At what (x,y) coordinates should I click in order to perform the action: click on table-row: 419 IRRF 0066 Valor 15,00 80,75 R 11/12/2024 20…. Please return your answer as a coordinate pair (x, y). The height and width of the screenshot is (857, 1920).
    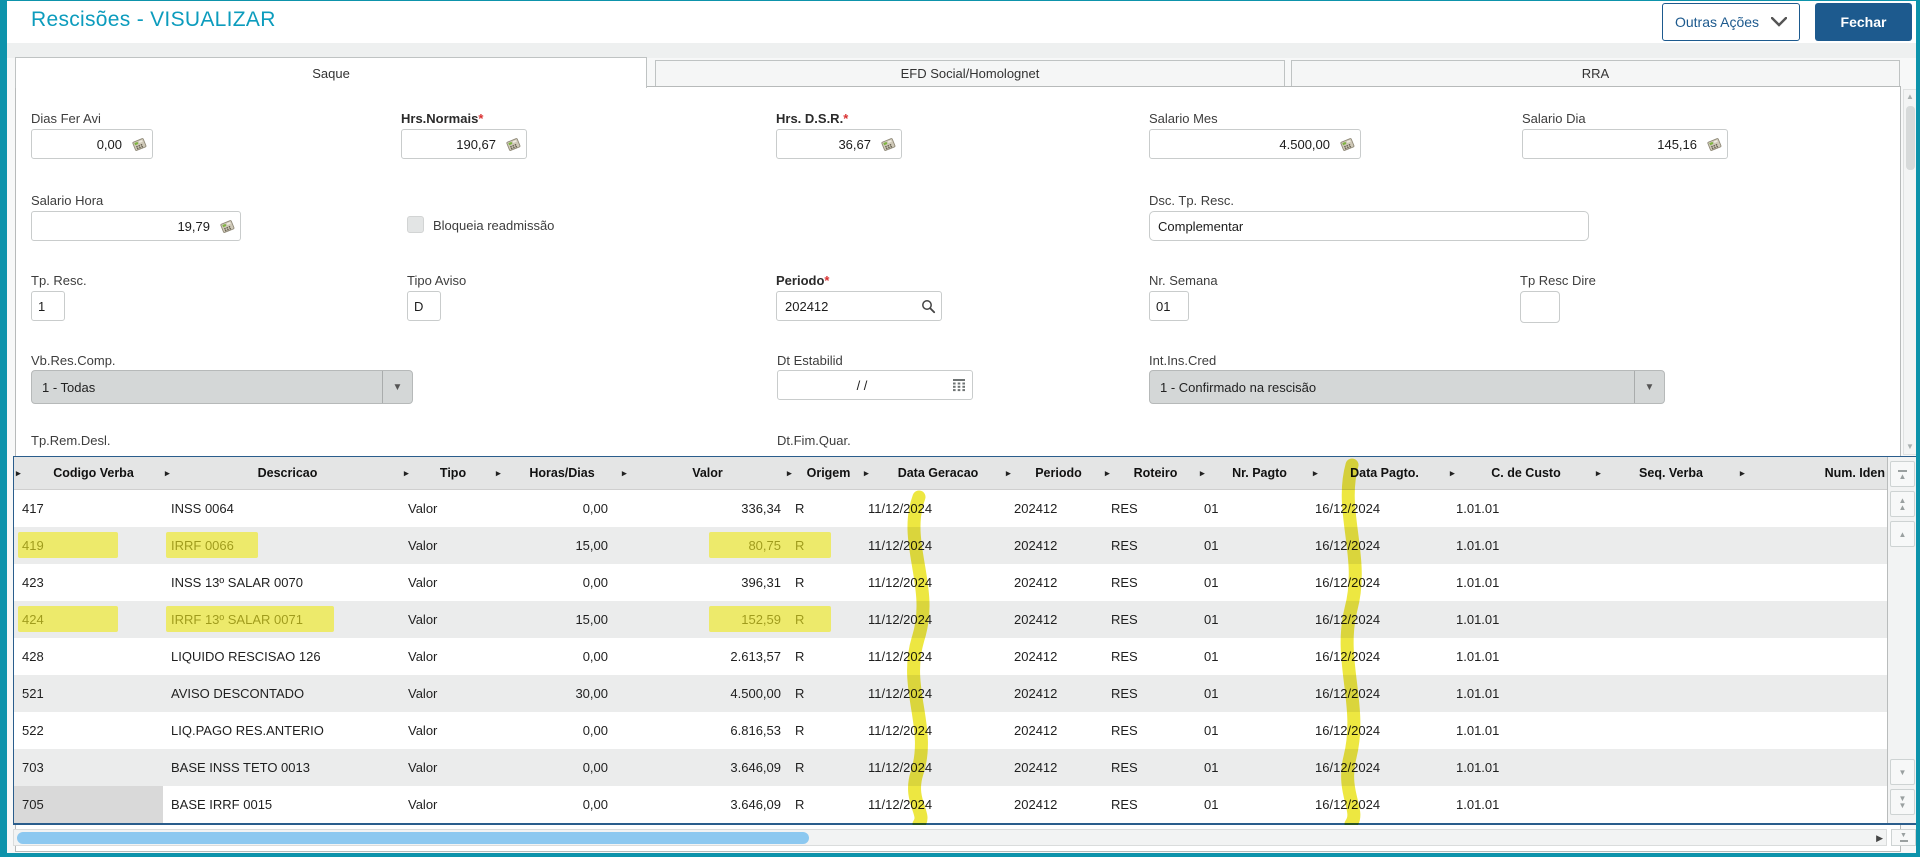
    Looking at the image, I should click on (950, 545).